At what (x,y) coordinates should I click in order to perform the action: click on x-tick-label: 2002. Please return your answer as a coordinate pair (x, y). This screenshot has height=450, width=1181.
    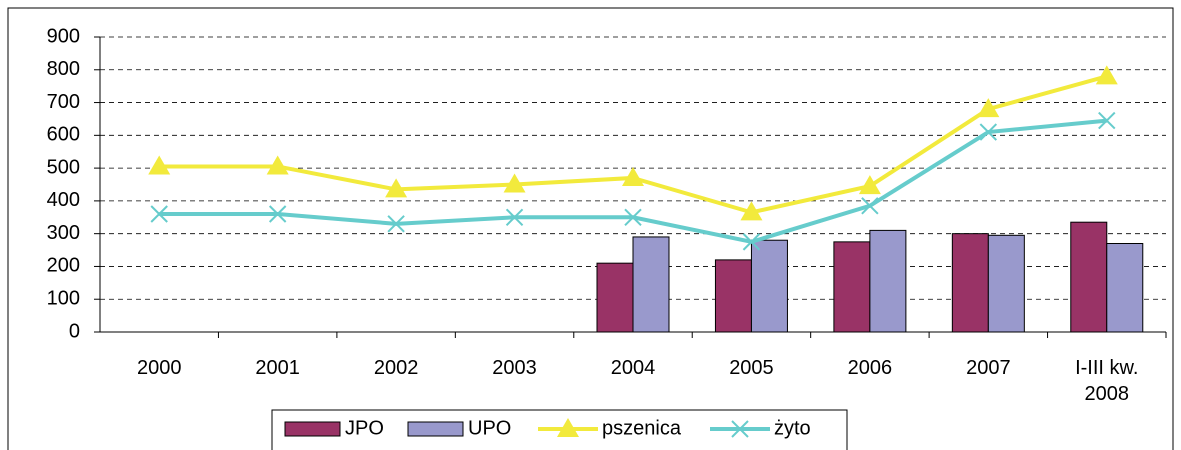
    Looking at the image, I should click on (396, 368).